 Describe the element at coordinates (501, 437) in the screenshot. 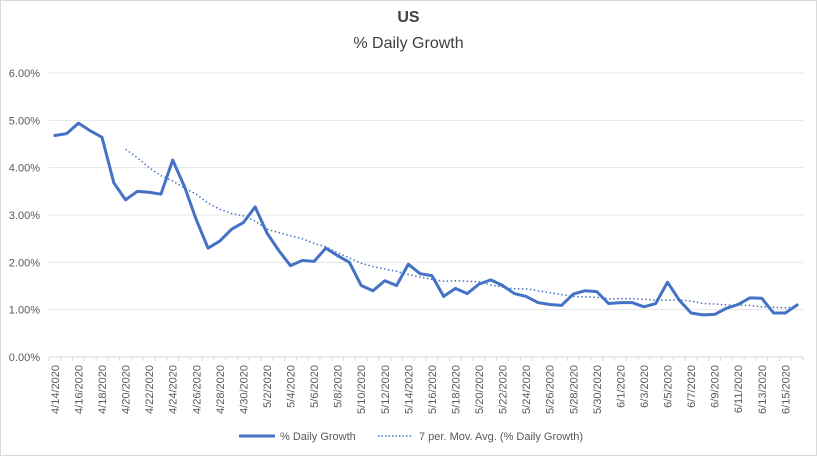

I see `legend-label-moving-average: 7 per. Mov. Avg. (% Daily Growth)` at that location.